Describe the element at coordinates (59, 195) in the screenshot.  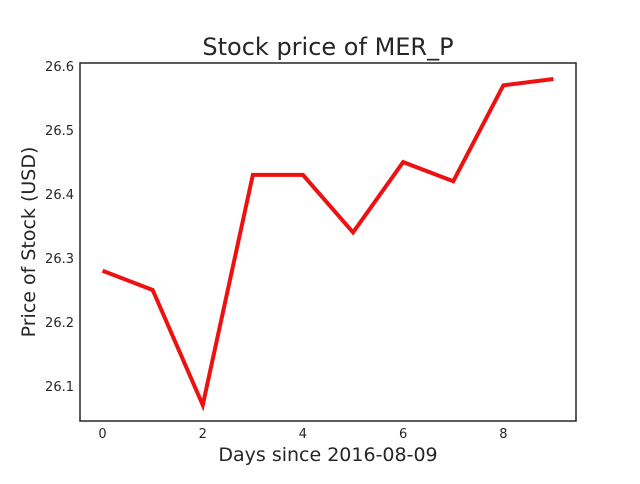
I see `y-tick-label: 26.4` at that location.